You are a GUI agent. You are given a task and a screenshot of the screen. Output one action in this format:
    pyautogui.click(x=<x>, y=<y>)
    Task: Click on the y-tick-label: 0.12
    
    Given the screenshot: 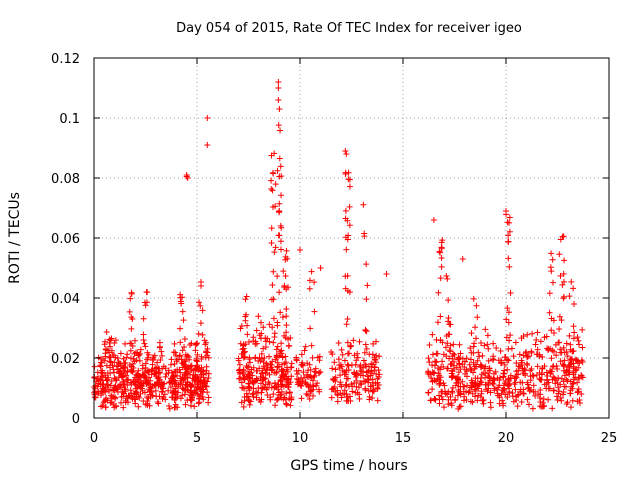 What is the action you would take?
    pyautogui.click(x=65, y=59)
    